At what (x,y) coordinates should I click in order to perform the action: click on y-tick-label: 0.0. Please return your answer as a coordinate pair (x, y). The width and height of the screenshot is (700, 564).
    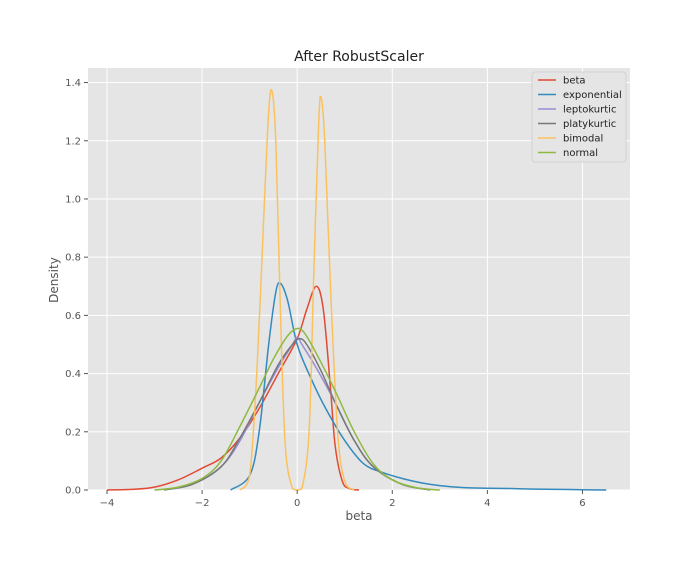
    Looking at the image, I should click on (73, 491).